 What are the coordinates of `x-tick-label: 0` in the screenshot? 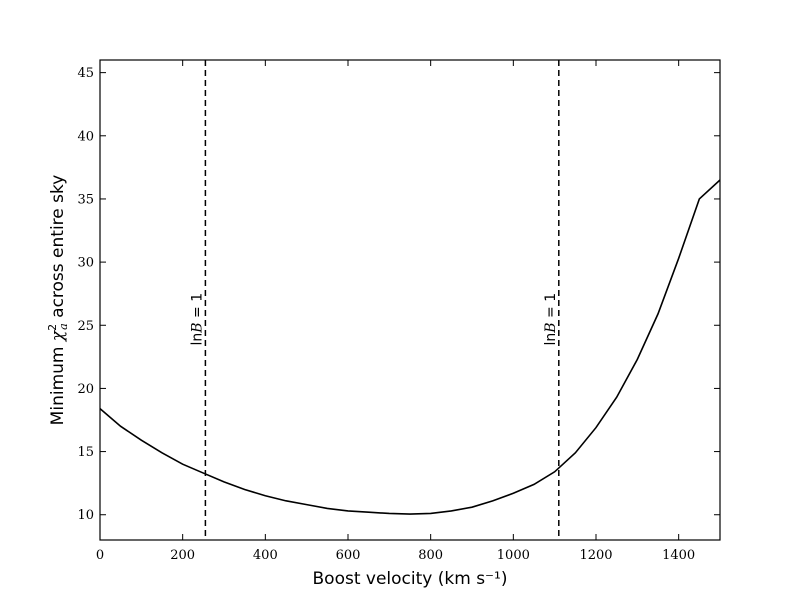 It's located at (100, 555).